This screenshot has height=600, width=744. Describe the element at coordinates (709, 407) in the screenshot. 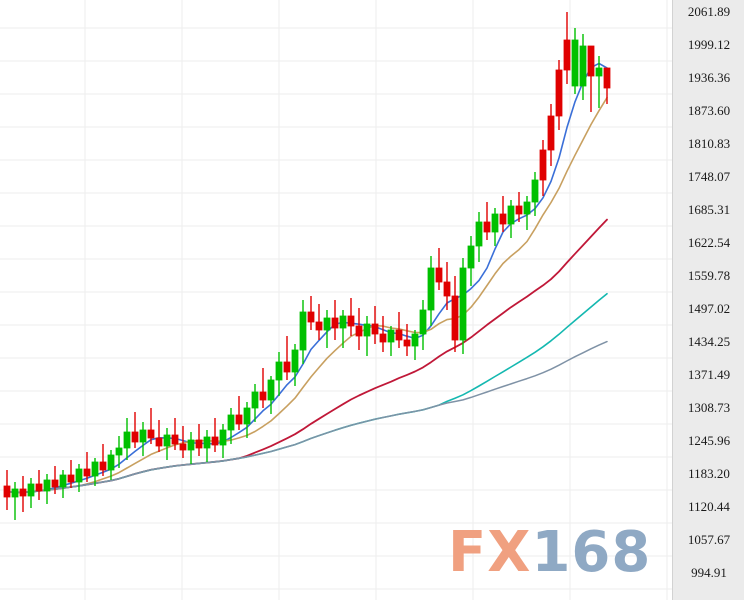

I see `price-axis-tick: 1308.73` at that location.